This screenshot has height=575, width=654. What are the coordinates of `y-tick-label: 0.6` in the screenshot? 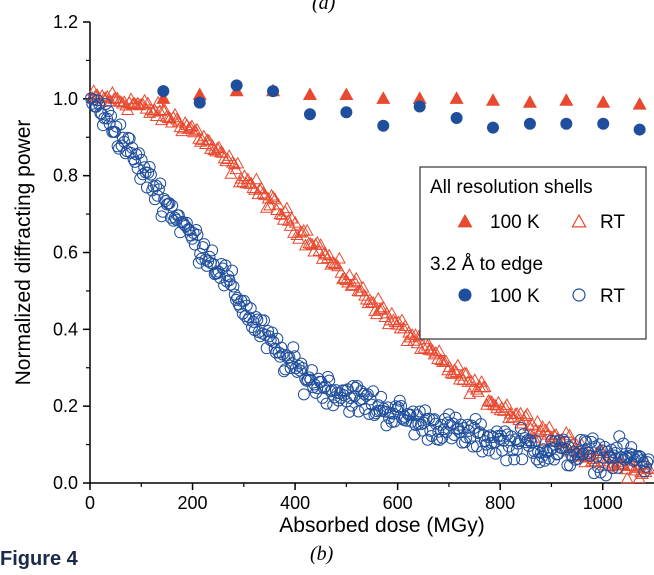 It's located at (65, 253).